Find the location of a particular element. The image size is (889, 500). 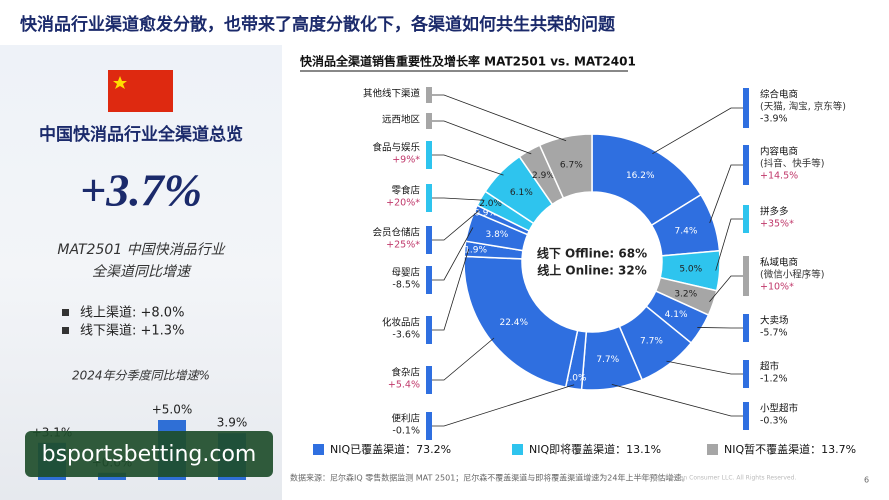

watermark: bsportsbetting.com is located at coordinates (149, 454).